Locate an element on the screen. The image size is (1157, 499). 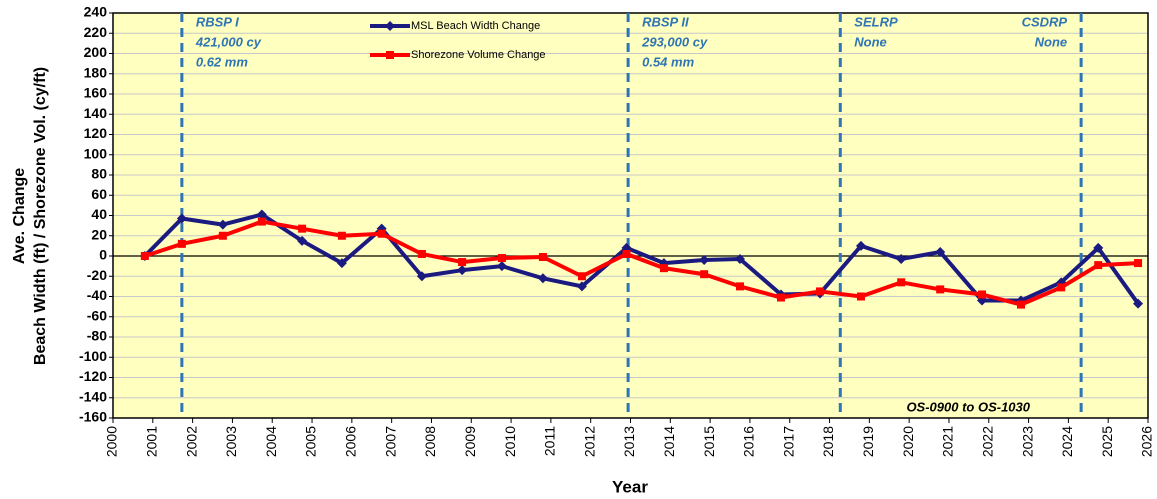
x-tick-label: 2019 is located at coordinates (868, 441).